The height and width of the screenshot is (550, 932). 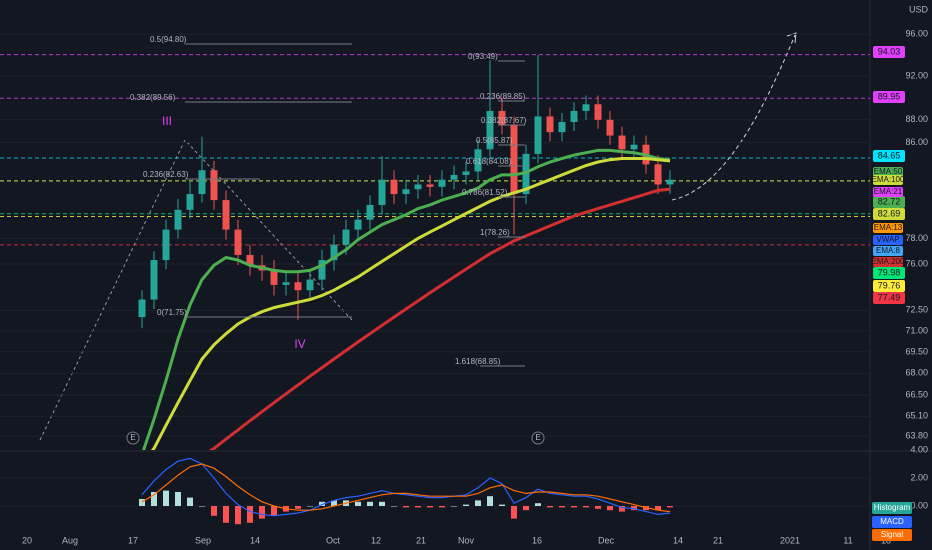 What do you see at coordinates (168, 39) in the screenshot?
I see `fib-label: 0.5(94.80)` at bounding box center [168, 39].